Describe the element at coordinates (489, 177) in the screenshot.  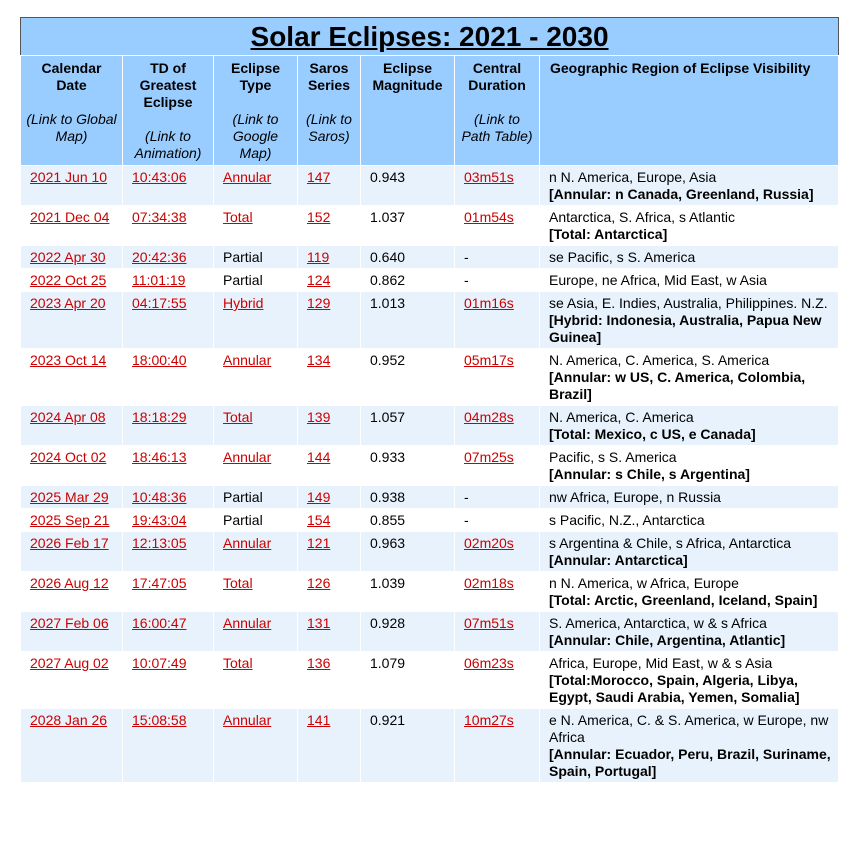
I see `central-duration-link: 03m51s` at that location.